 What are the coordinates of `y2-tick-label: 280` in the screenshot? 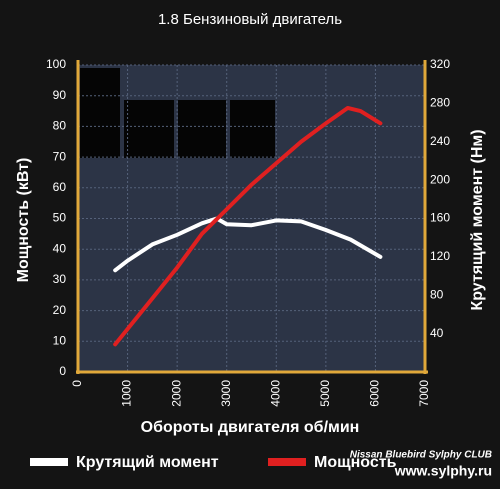 It's located at (440, 103).